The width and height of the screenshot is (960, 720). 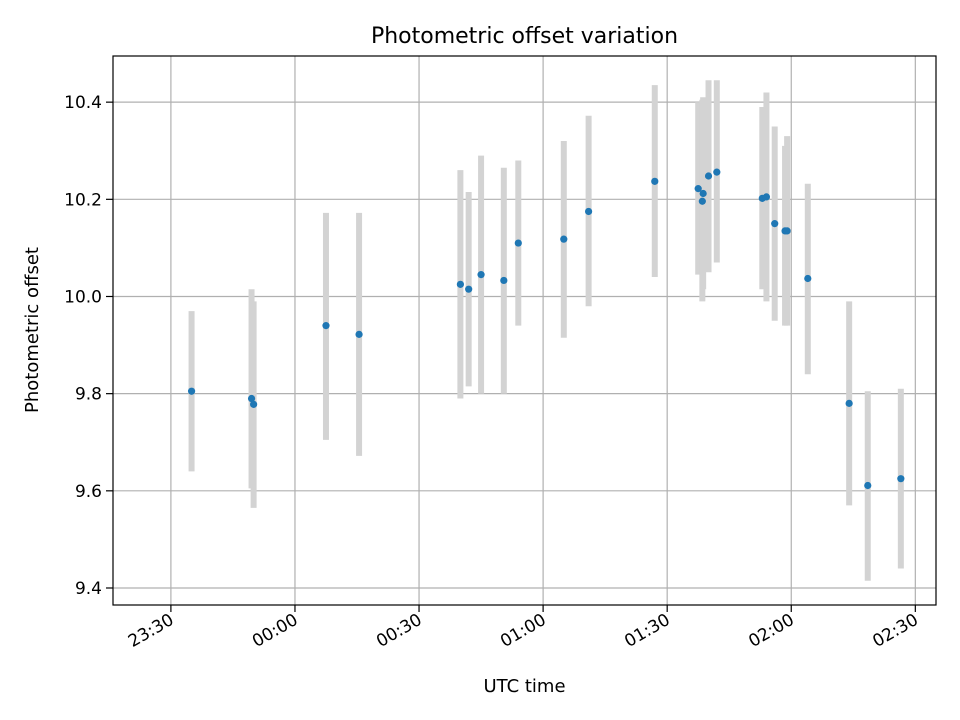 What do you see at coordinates (524, 36) in the screenshot?
I see `chart-title: Photometric offset variation` at bounding box center [524, 36].